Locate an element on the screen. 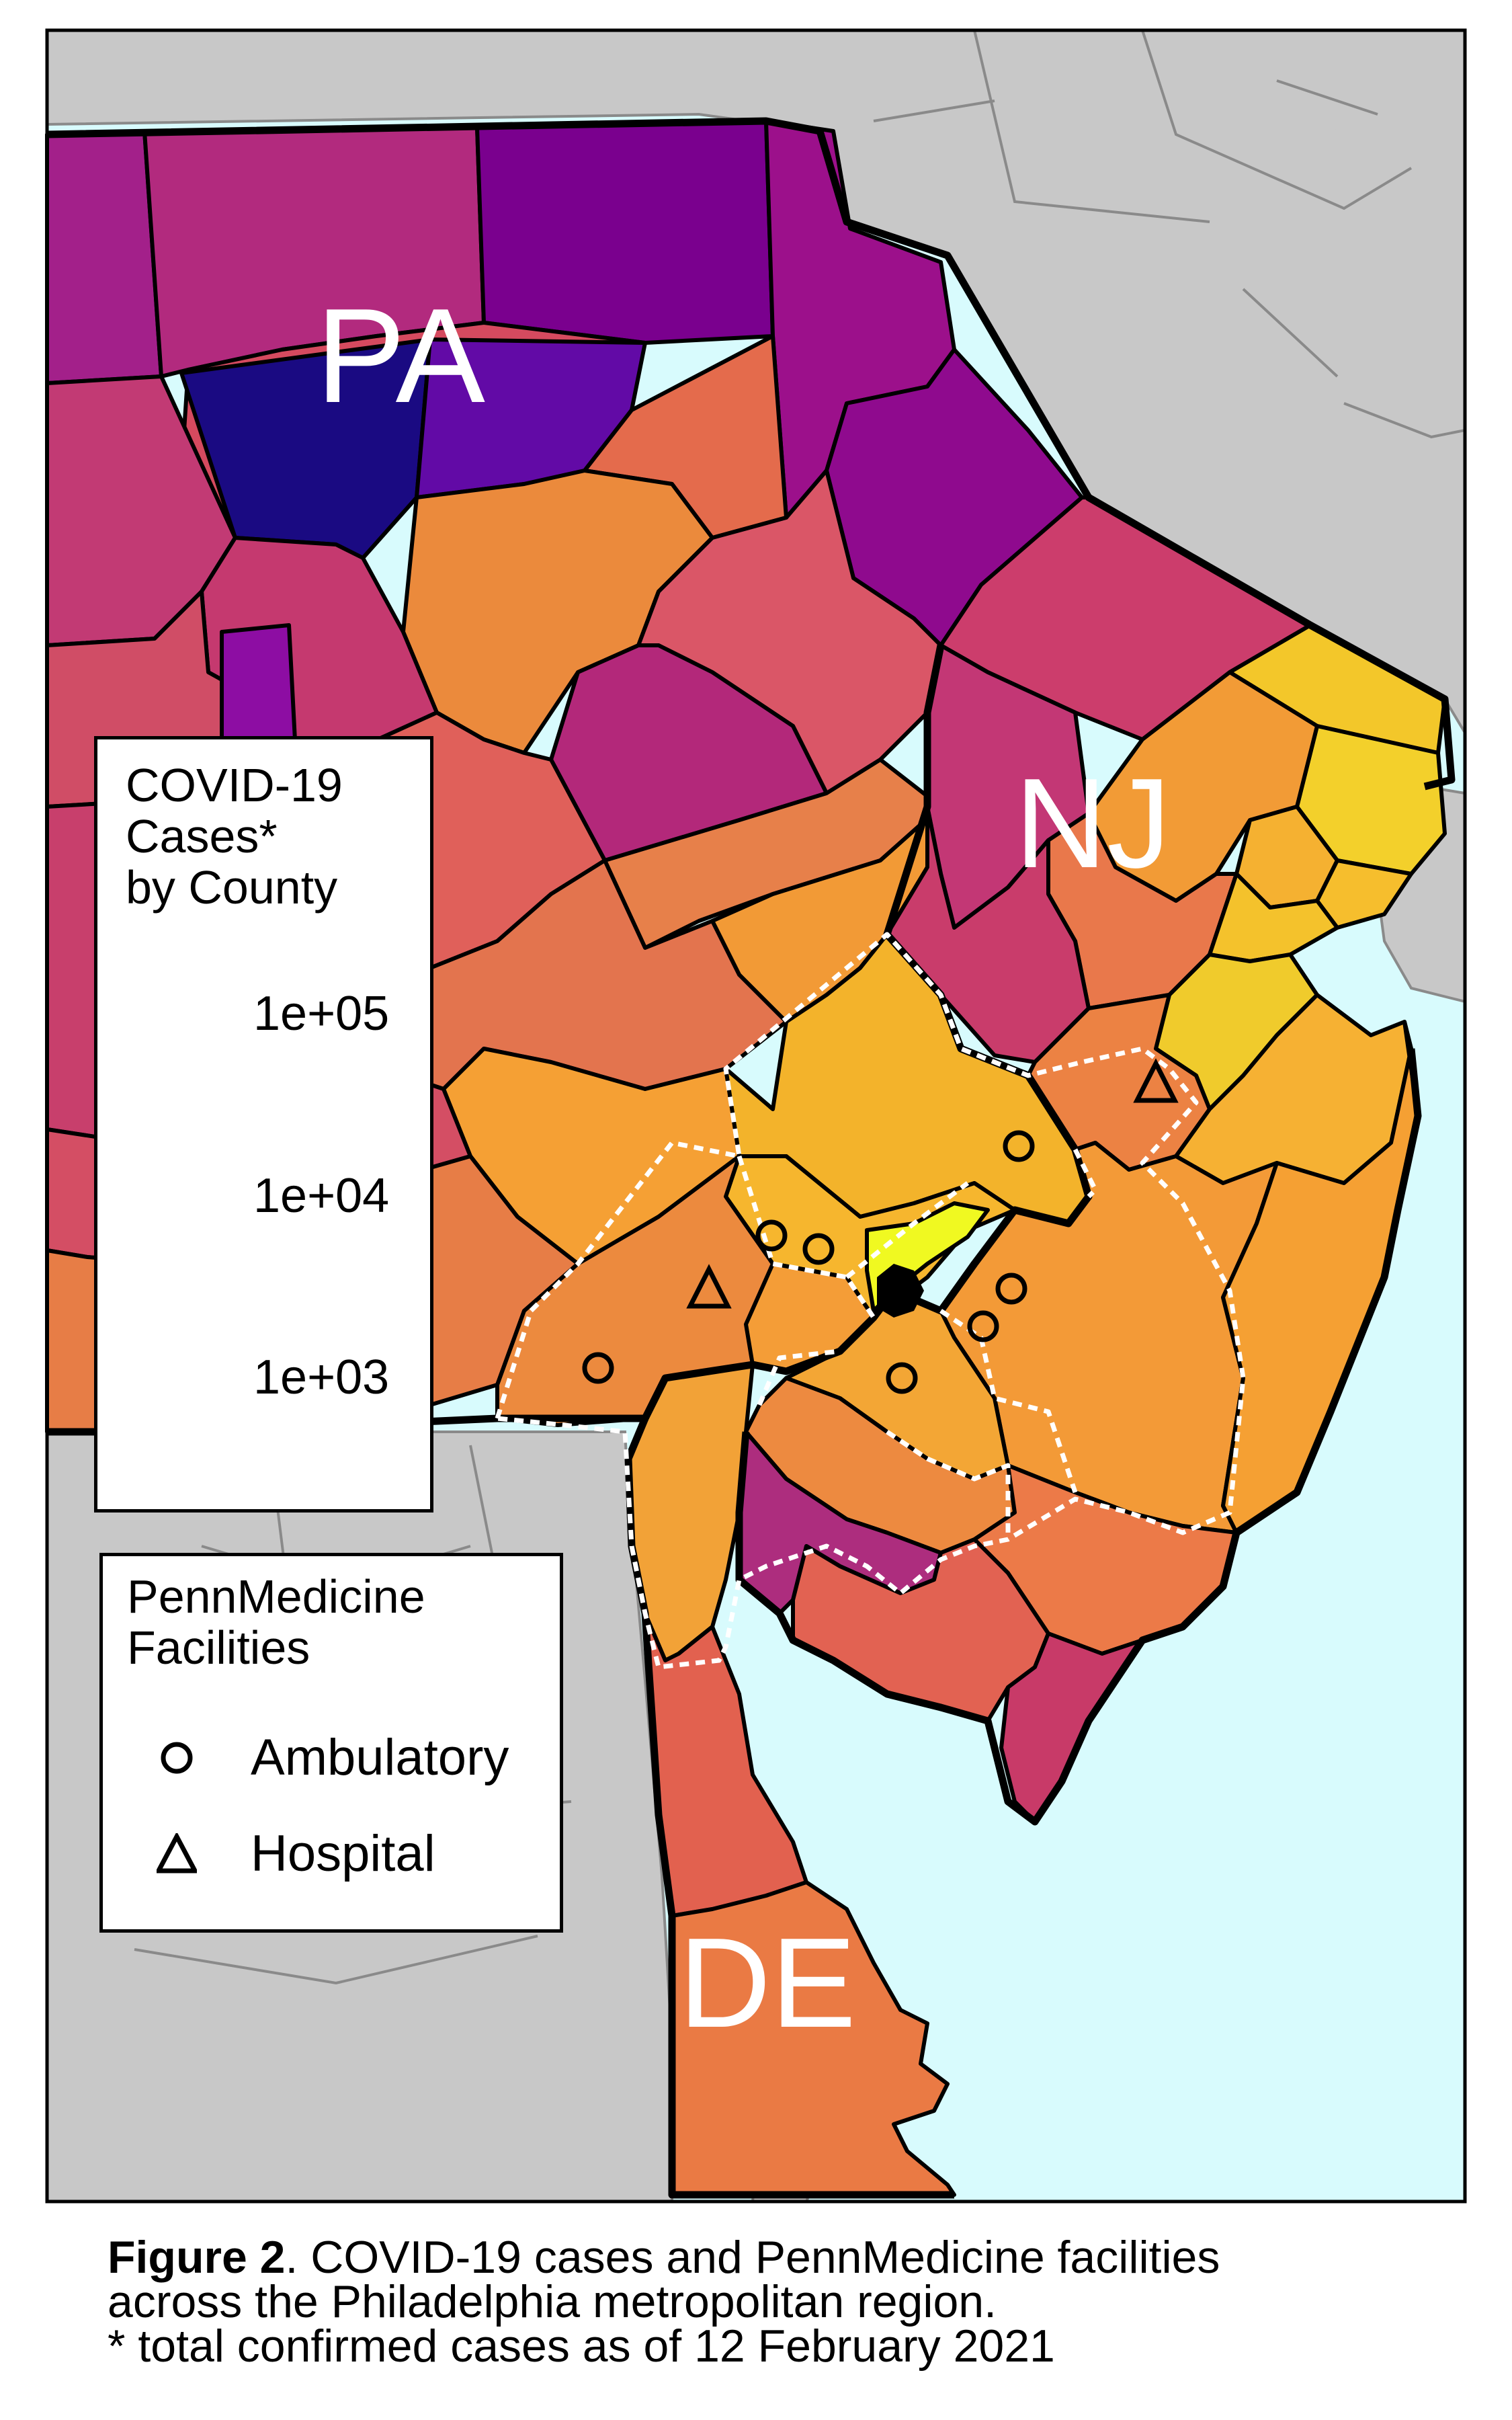 The height and width of the screenshot is (2420, 1512). ambulatory-label: Ambulatory is located at coordinates (380, 1757).